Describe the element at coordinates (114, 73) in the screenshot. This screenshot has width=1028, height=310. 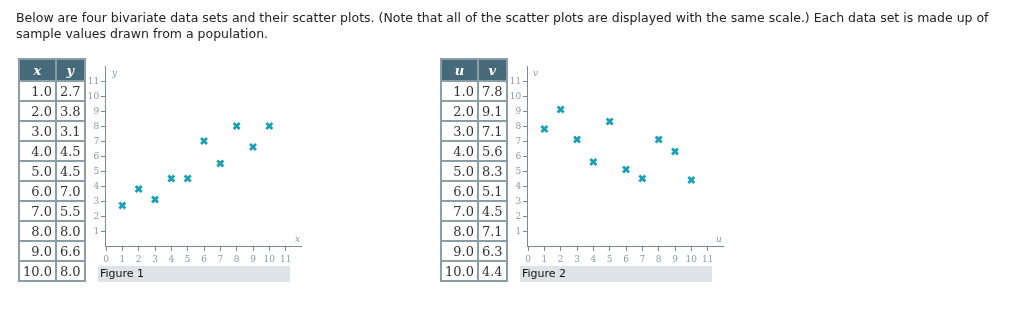
I see `y-axis-title: y` at that location.